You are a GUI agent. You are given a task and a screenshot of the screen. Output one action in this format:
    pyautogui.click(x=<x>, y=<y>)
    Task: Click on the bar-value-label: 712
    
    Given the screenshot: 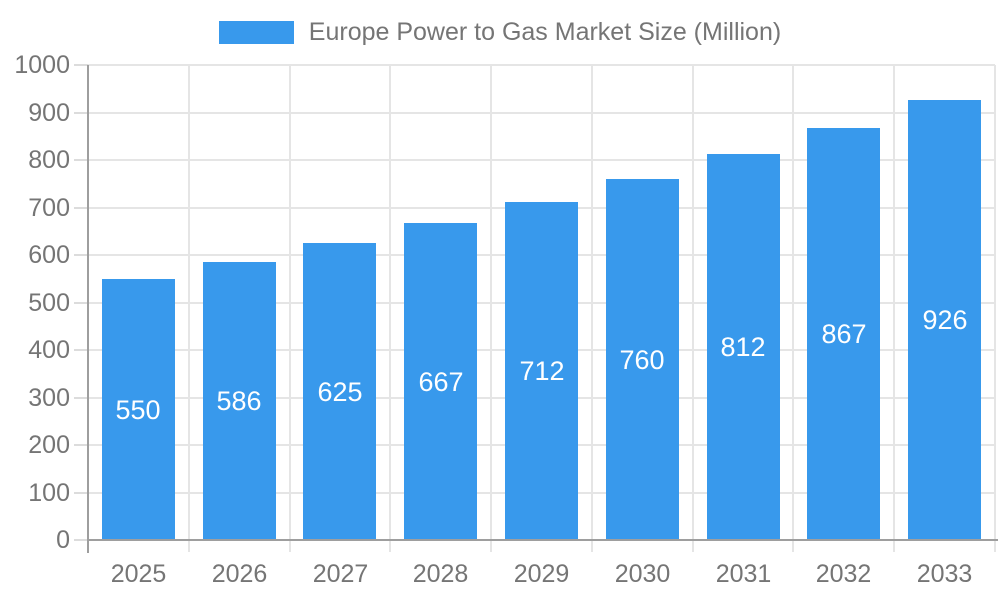 What is the action you would take?
    pyautogui.click(x=542, y=371)
    